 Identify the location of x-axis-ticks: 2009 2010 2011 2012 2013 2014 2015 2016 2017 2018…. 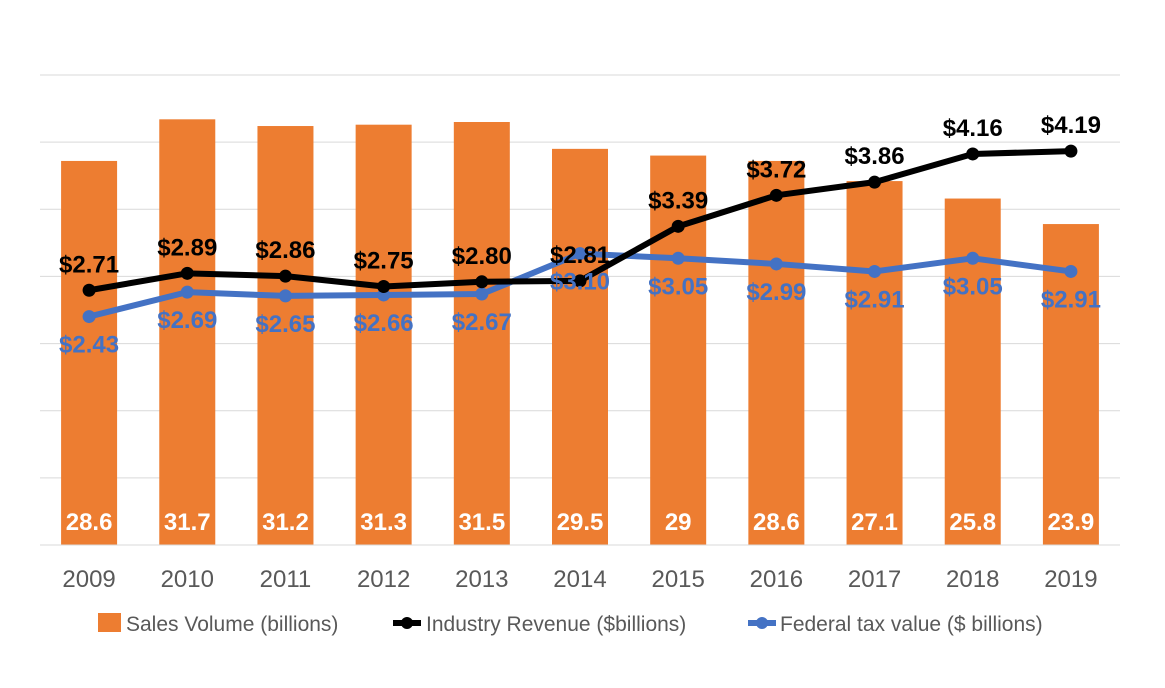
(579, 579).